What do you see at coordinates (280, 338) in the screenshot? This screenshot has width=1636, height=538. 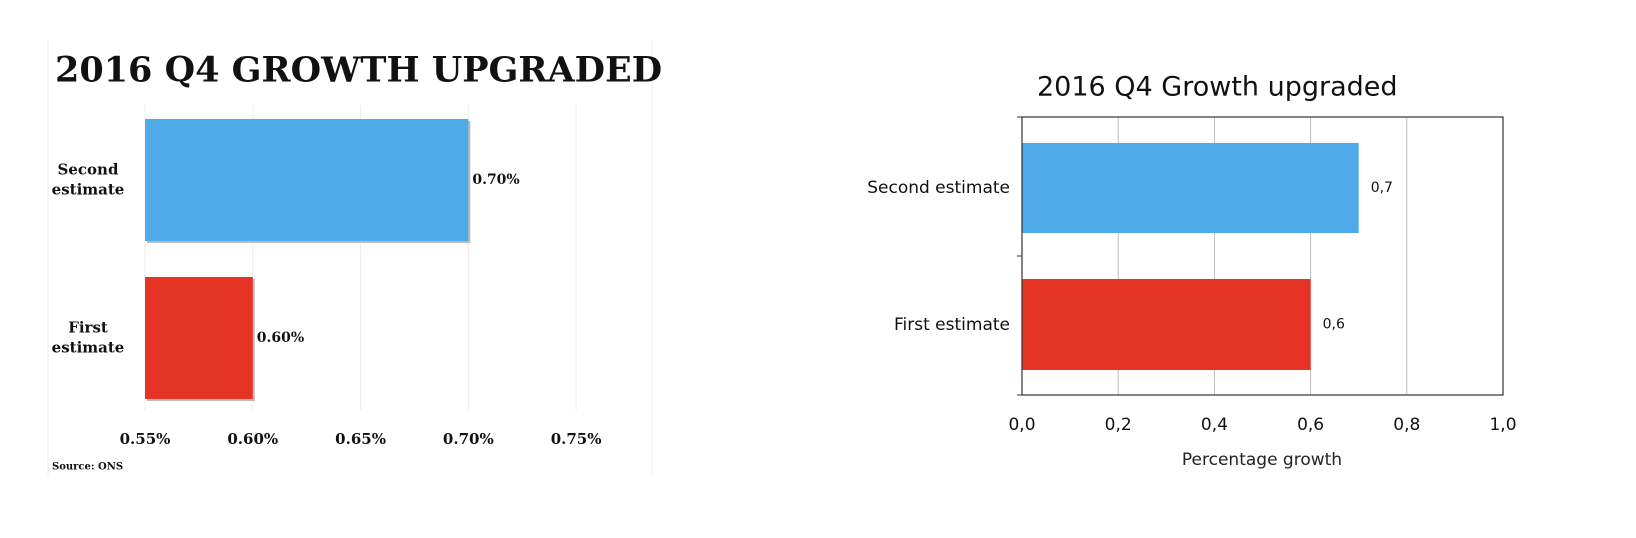 I see `value-label: 0.60%` at bounding box center [280, 338].